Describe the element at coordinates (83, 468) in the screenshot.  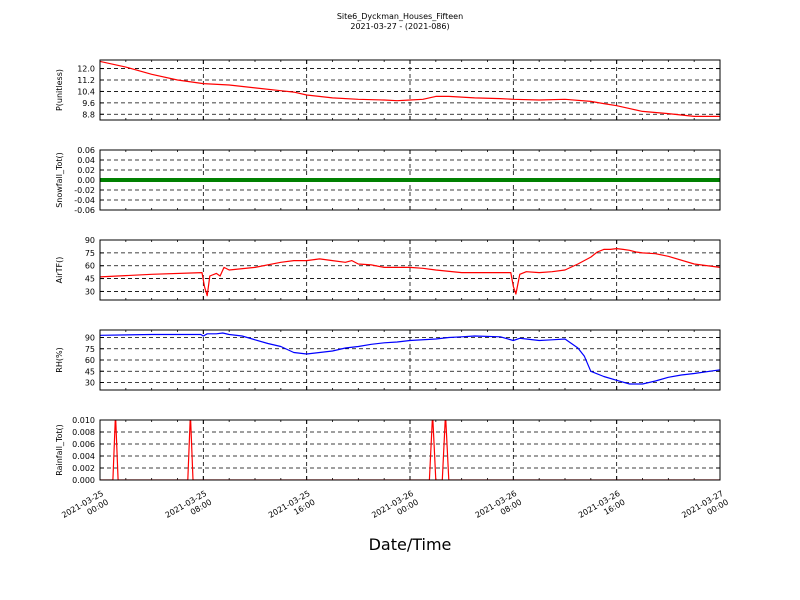
I see `y-tick-label: 0.002` at that location.